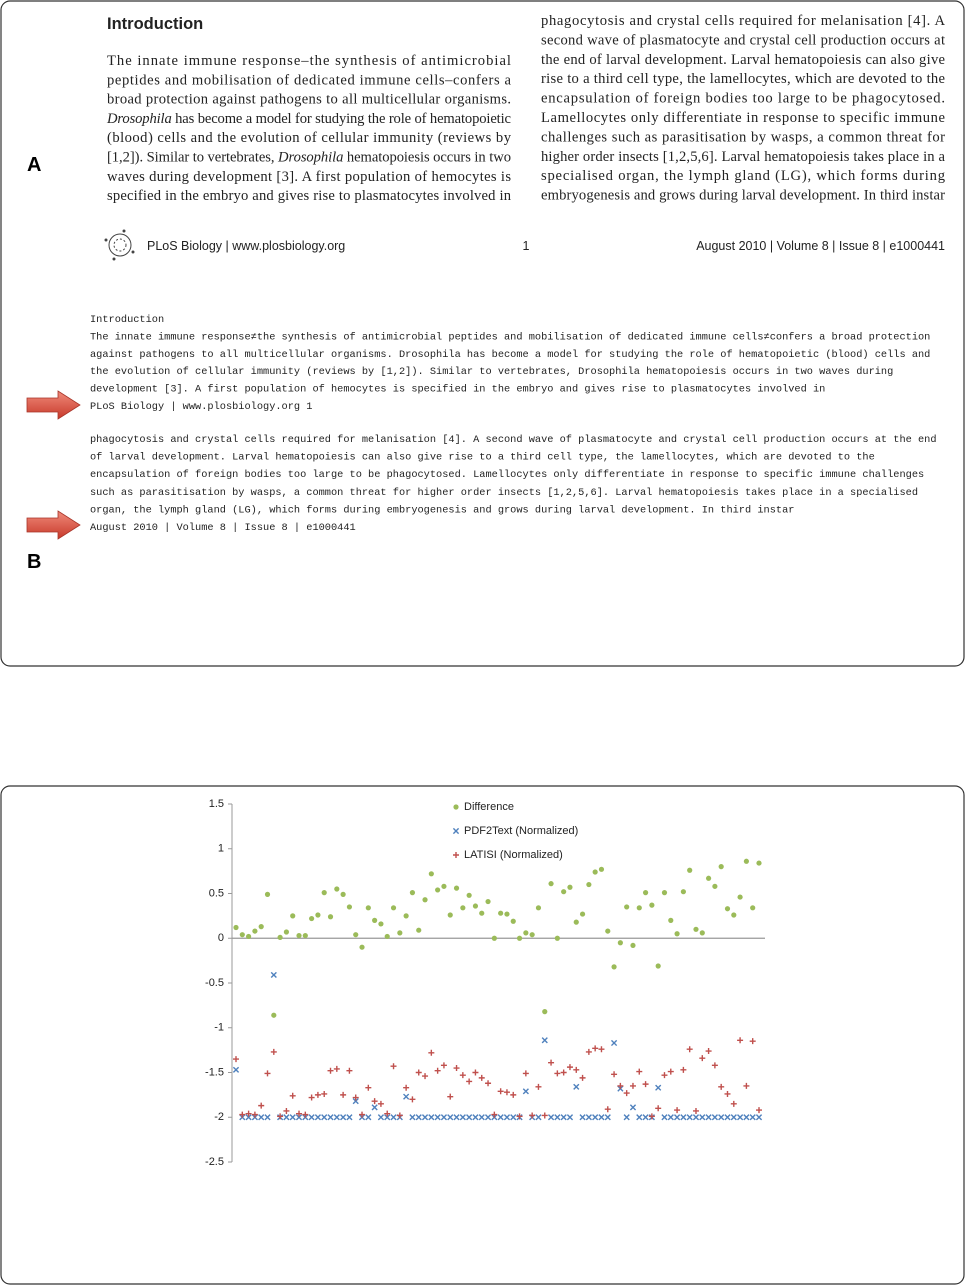 The width and height of the screenshot is (965, 1286). What do you see at coordinates (34, 165) in the screenshot?
I see `panel-label: A` at bounding box center [34, 165].